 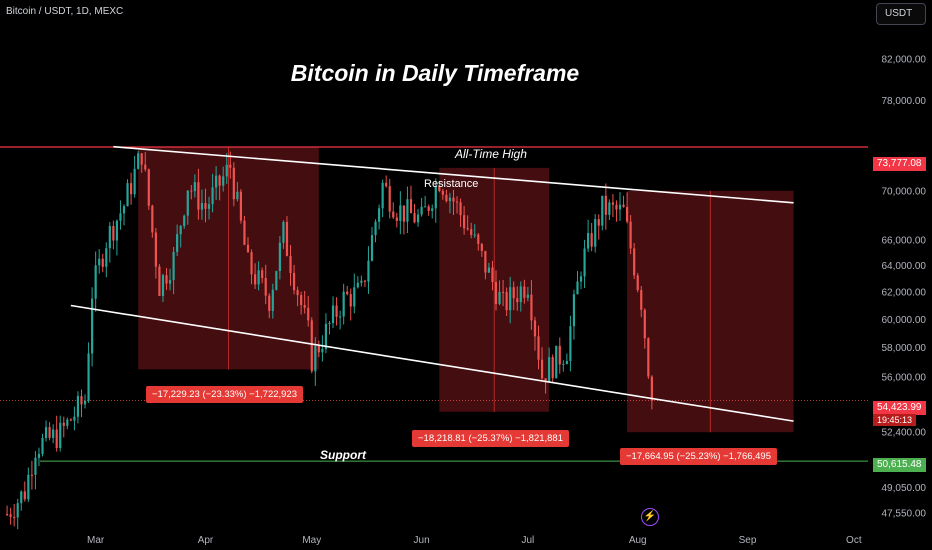 I want to click on current-price-tag: 54,423.99, so click(x=899, y=408).